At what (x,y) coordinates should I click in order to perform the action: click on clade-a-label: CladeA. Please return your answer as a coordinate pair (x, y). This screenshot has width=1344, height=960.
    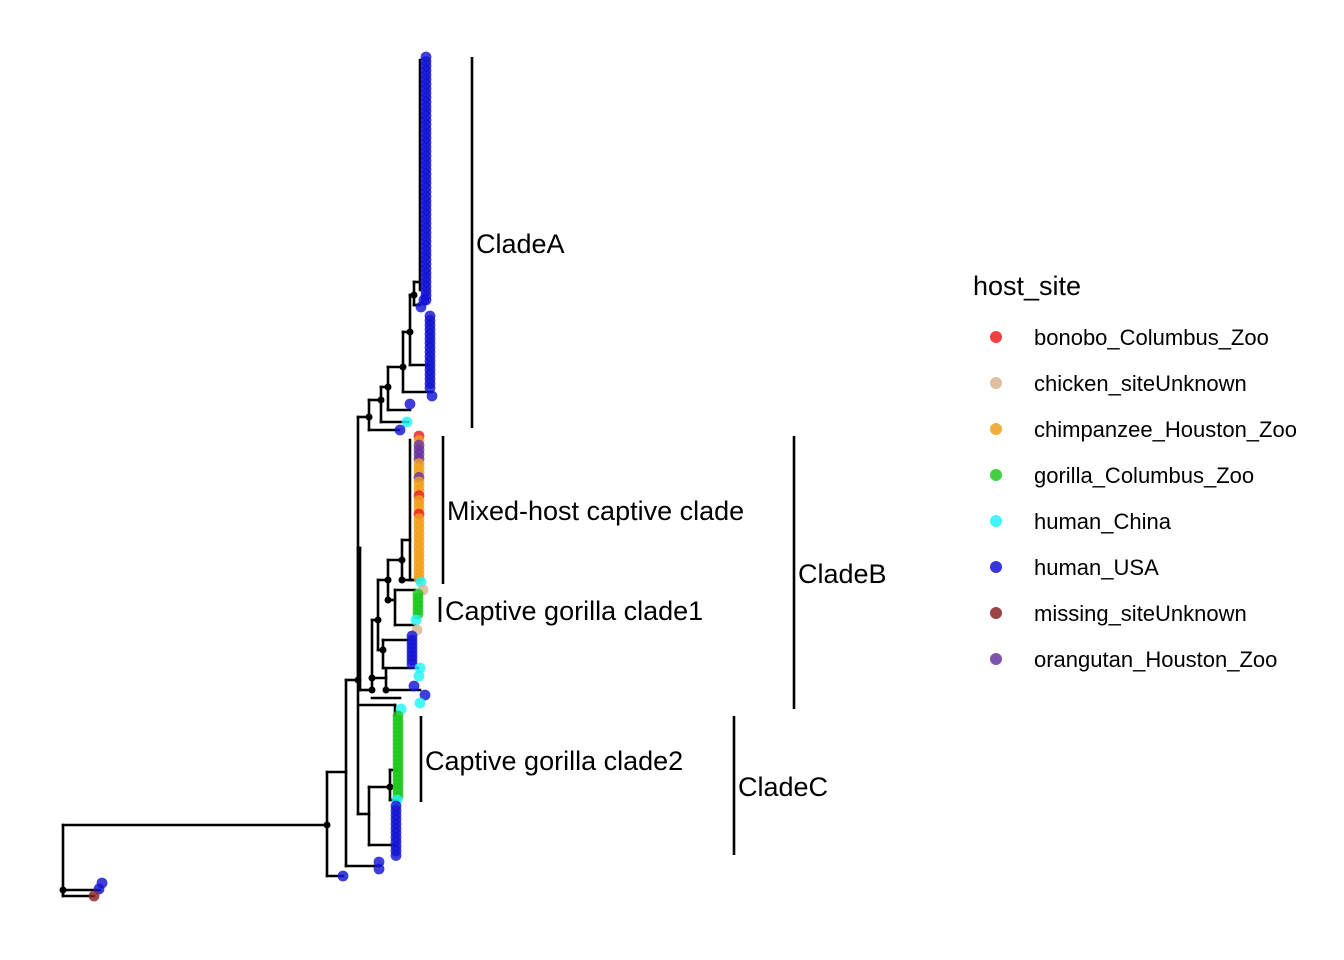
    Looking at the image, I should click on (520, 244).